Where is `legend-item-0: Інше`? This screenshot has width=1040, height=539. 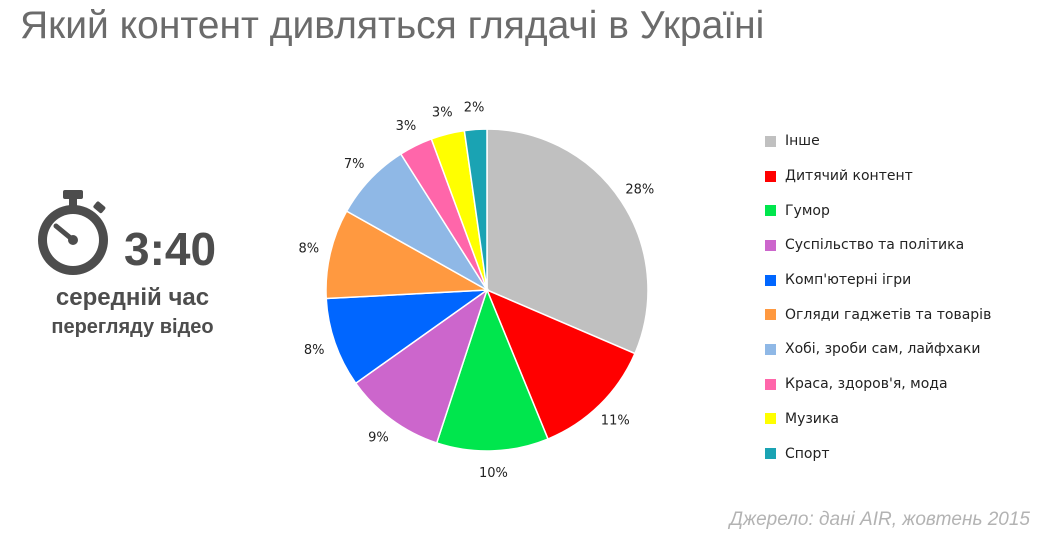 legend-item-0: Інше is located at coordinates (878, 141).